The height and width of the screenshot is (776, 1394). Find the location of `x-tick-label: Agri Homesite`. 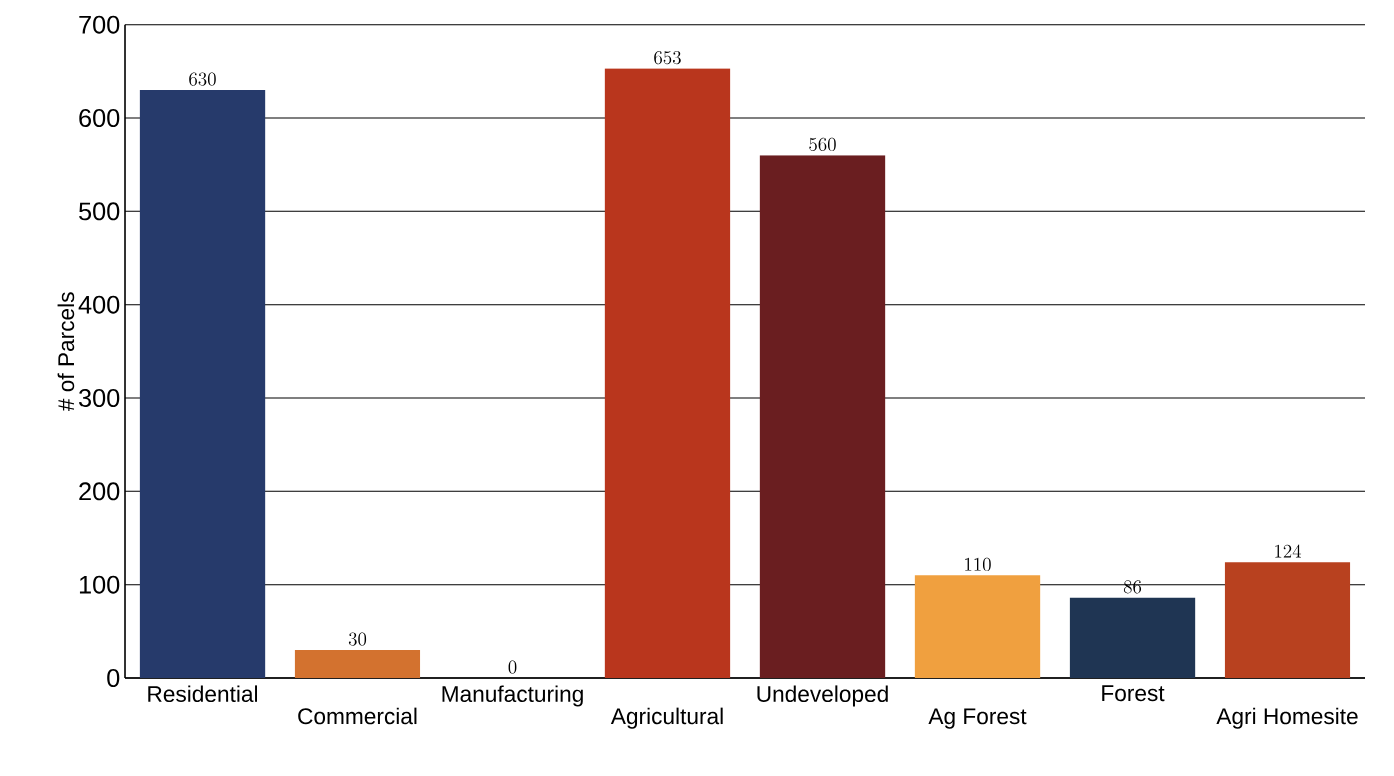

x-tick-label: Agri Homesite is located at coordinates (1287, 718).